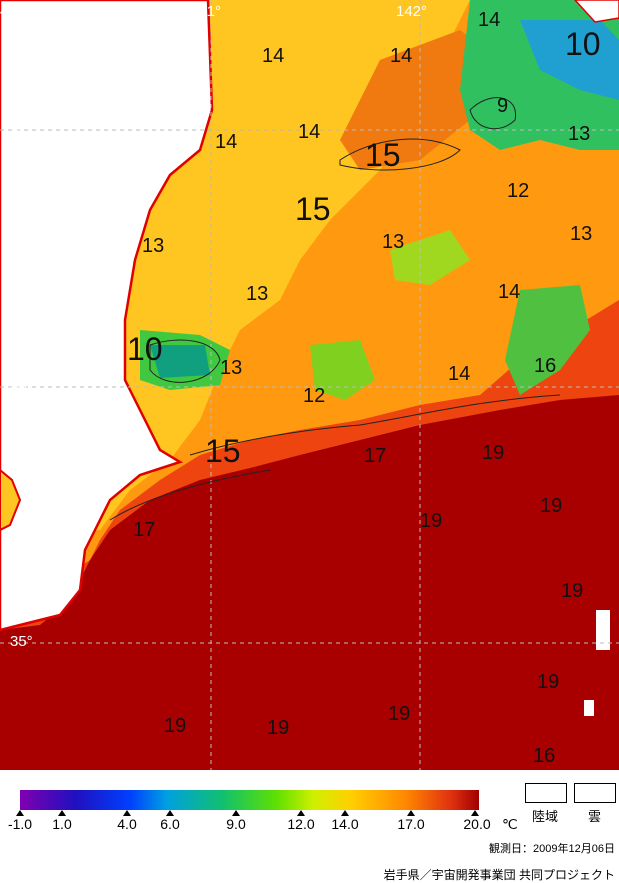 This screenshot has height=883, width=619. Describe the element at coordinates (20, 824) in the screenshot. I see `colorbar-tick-label: -1.0` at that location.